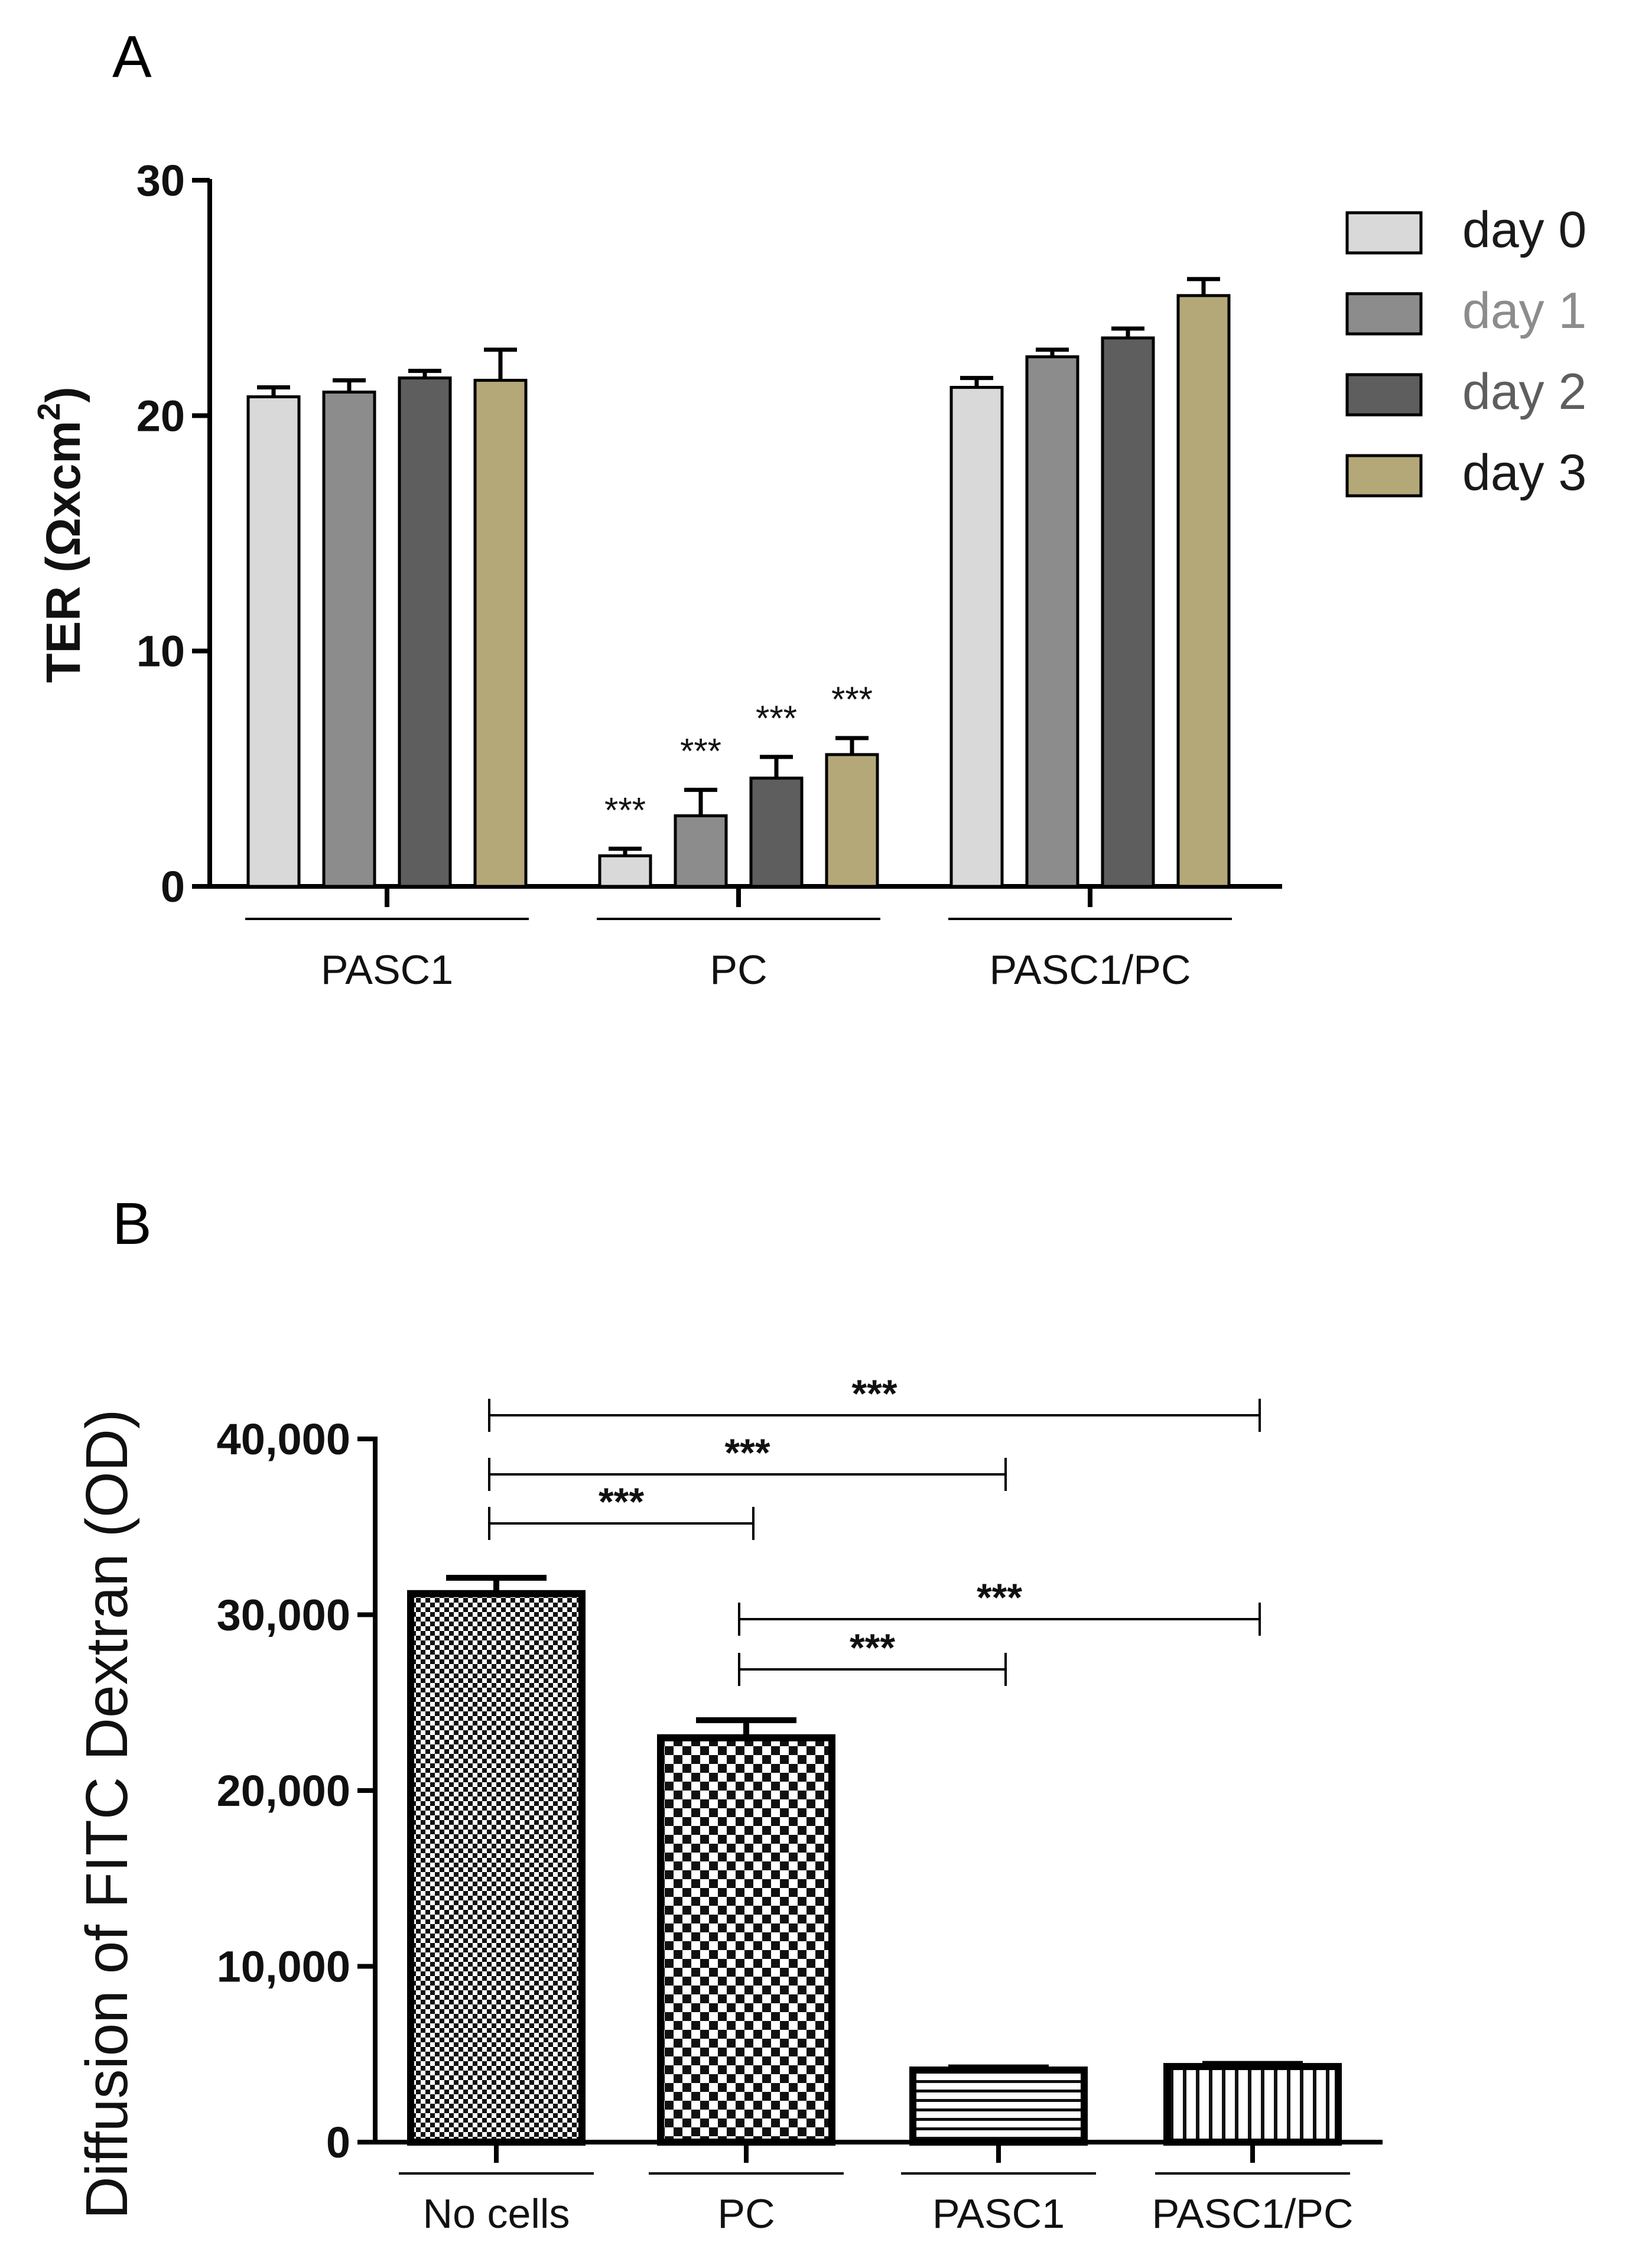 Image resolution: width=1639 pixels, height=2268 pixels. I want to click on y-tick-label: 10,000, so click(283, 1966).